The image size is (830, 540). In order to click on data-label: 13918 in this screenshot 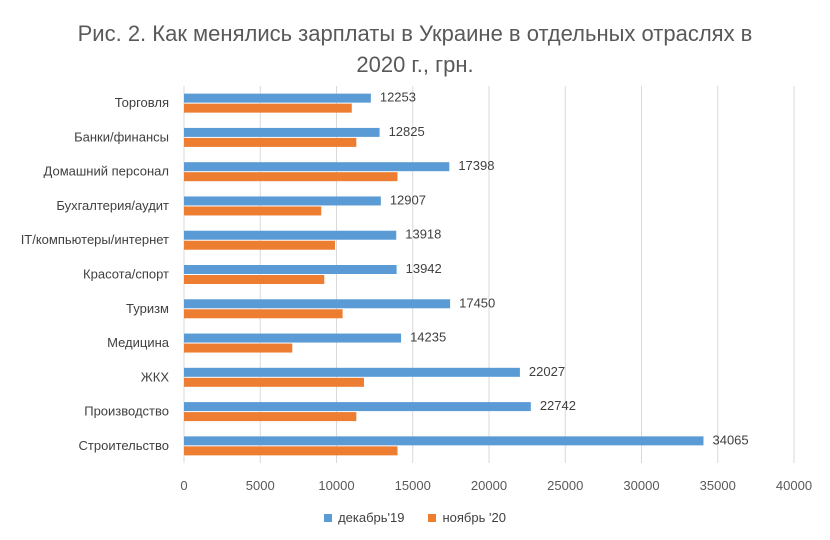, I will do `click(423, 234)`.